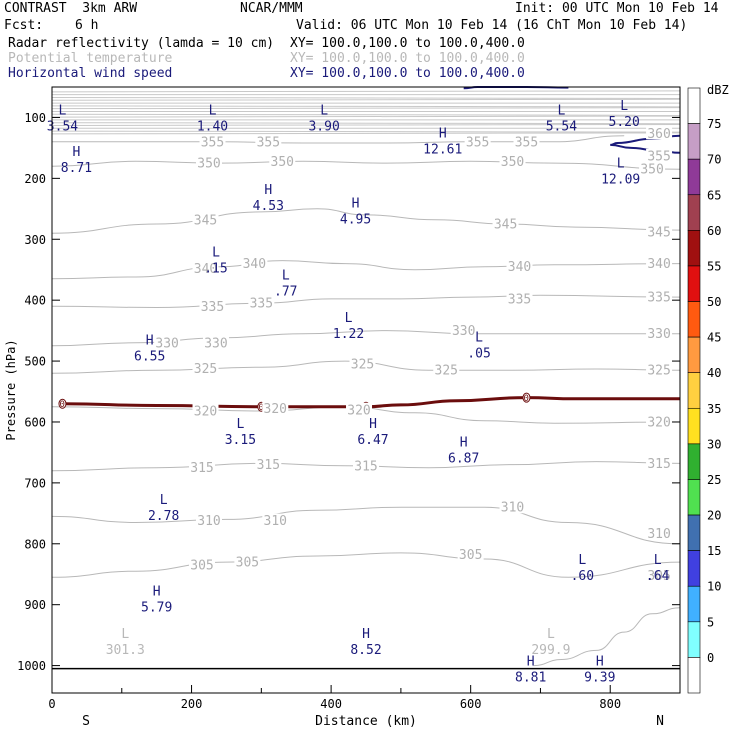  I want to click on colorbar-tick-label: 15, so click(714, 551).